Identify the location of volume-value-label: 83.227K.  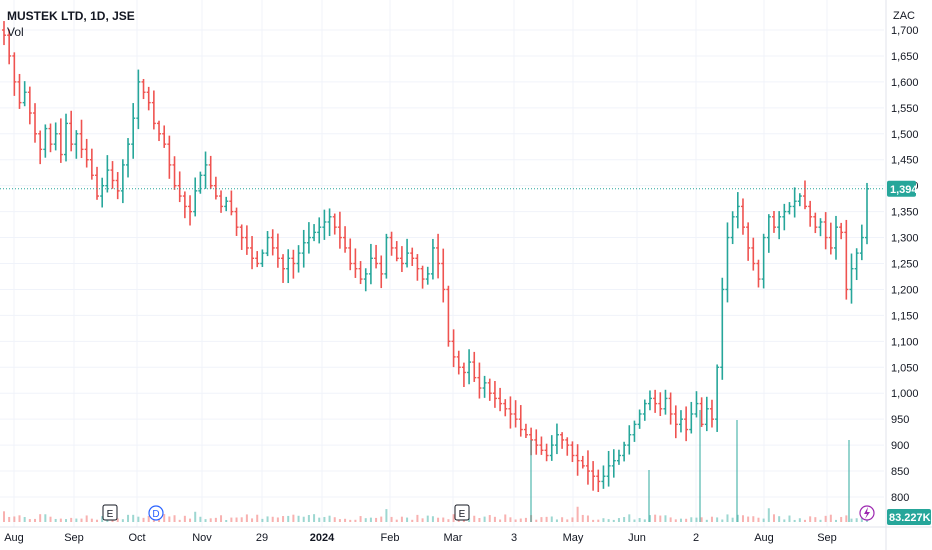
(910, 518).